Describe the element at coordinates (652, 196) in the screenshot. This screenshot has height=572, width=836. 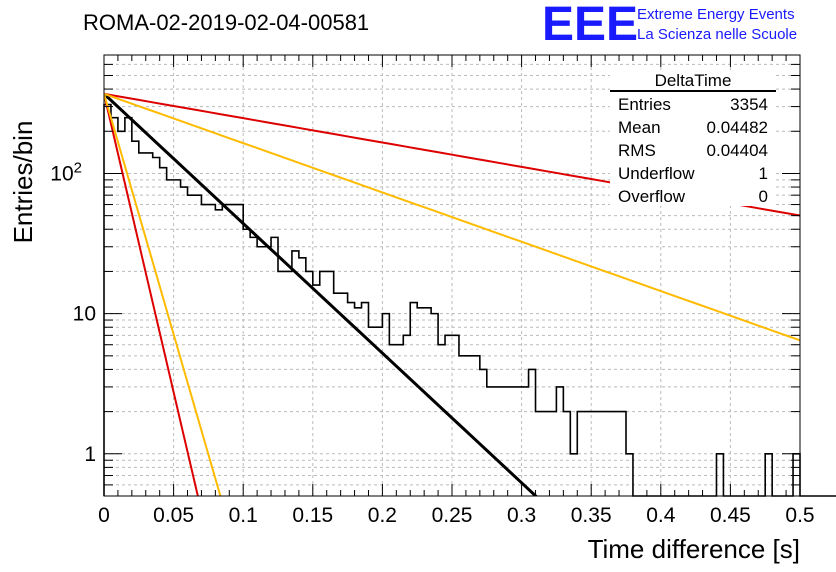
I see `stats-label-overflow: Overflow` at that location.